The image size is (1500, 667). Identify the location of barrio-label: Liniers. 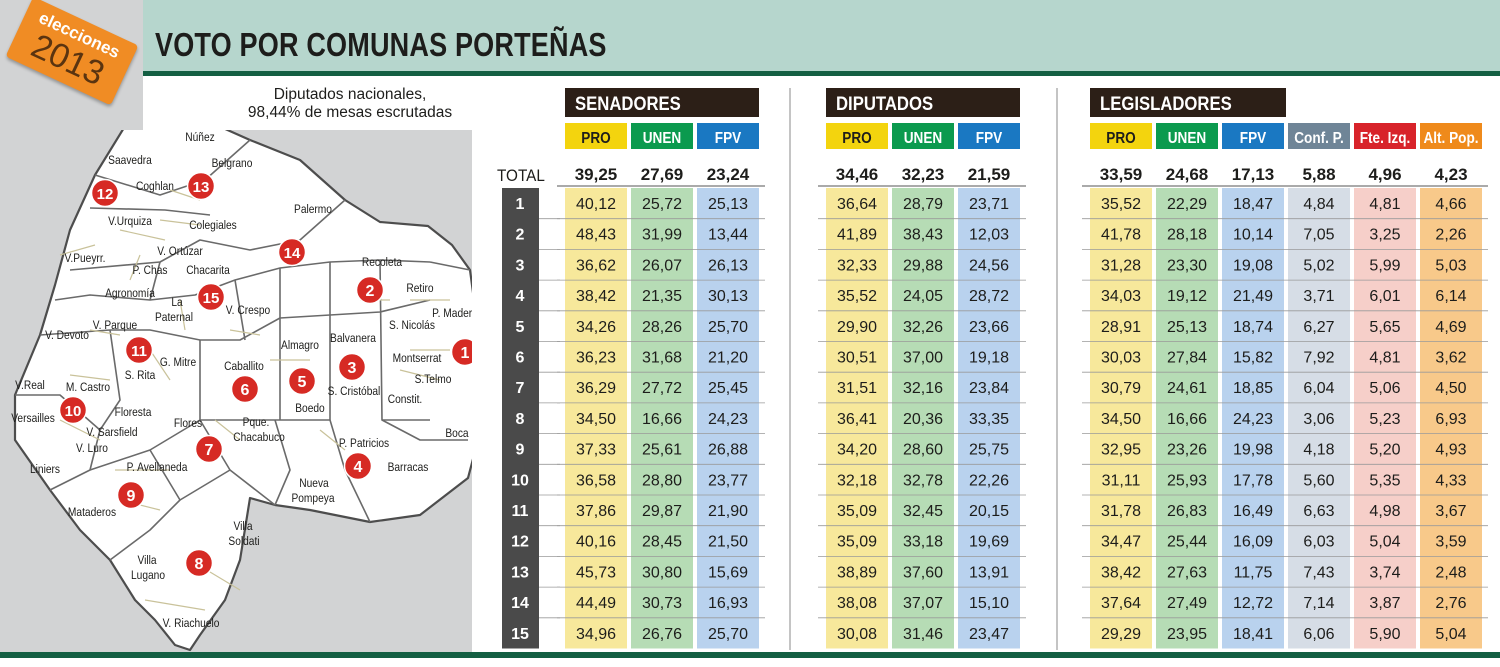
(45, 469).